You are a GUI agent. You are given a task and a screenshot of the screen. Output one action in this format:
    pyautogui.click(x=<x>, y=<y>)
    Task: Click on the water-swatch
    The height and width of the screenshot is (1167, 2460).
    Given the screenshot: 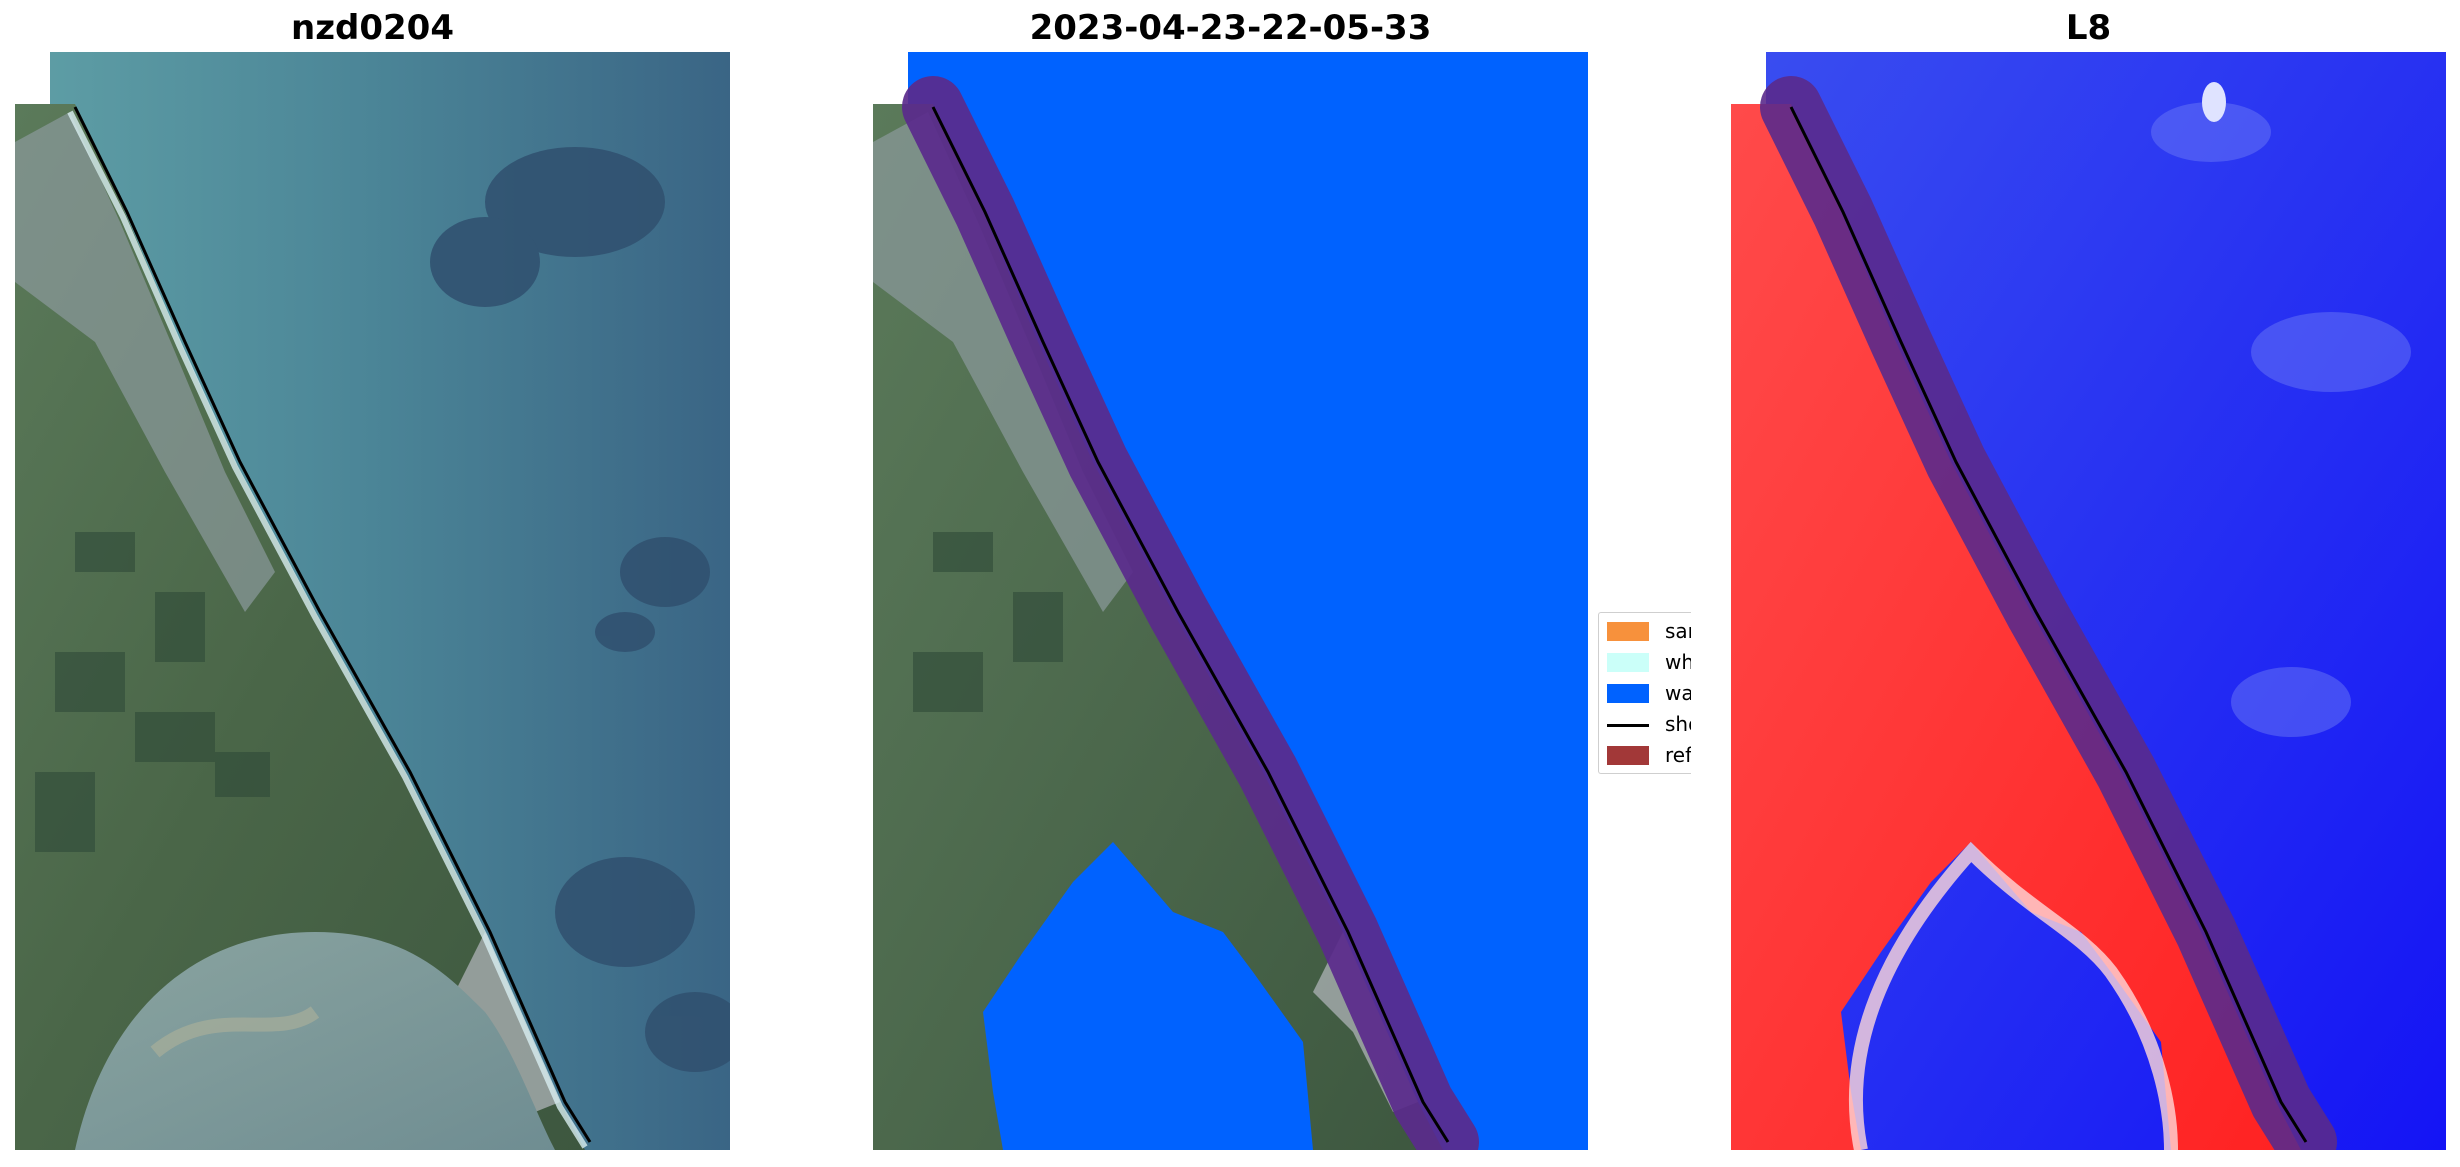 What is the action you would take?
    pyautogui.click(x=1628, y=693)
    